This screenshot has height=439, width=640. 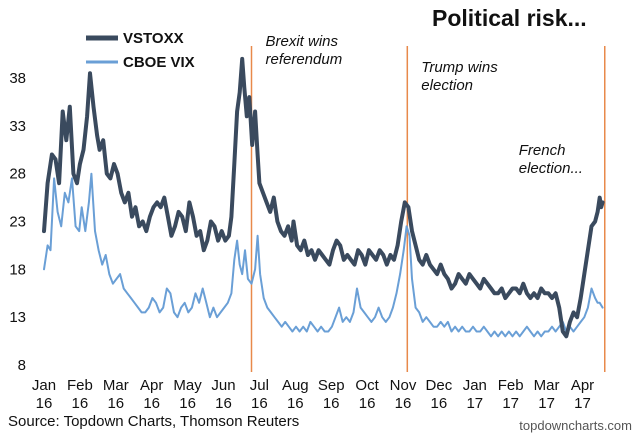 I want to click on x-tick-label: Dec, so click(x=439, y=385).